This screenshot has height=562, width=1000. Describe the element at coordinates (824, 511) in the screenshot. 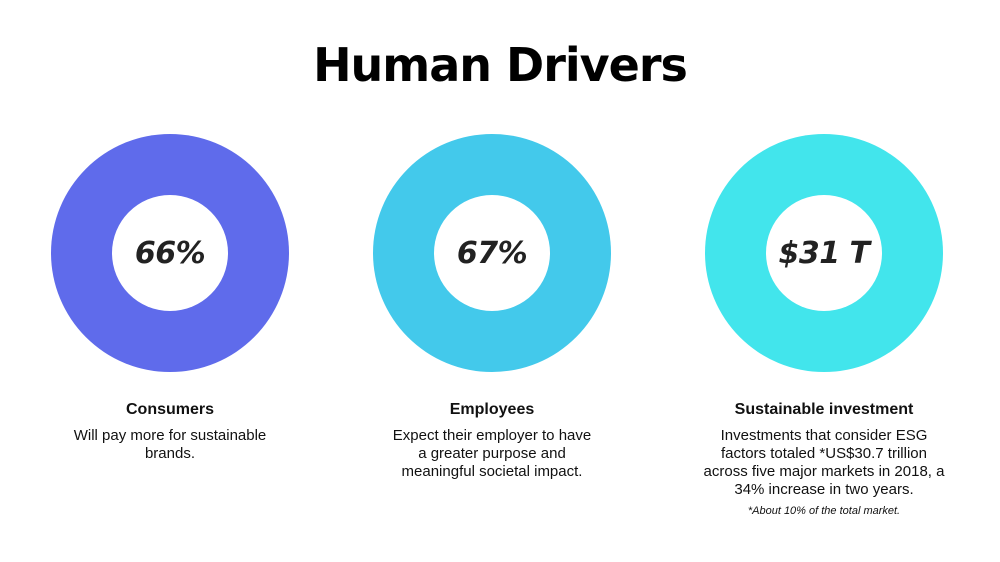

I see `investment-footnote: *About 10% of the total market.` at that location.